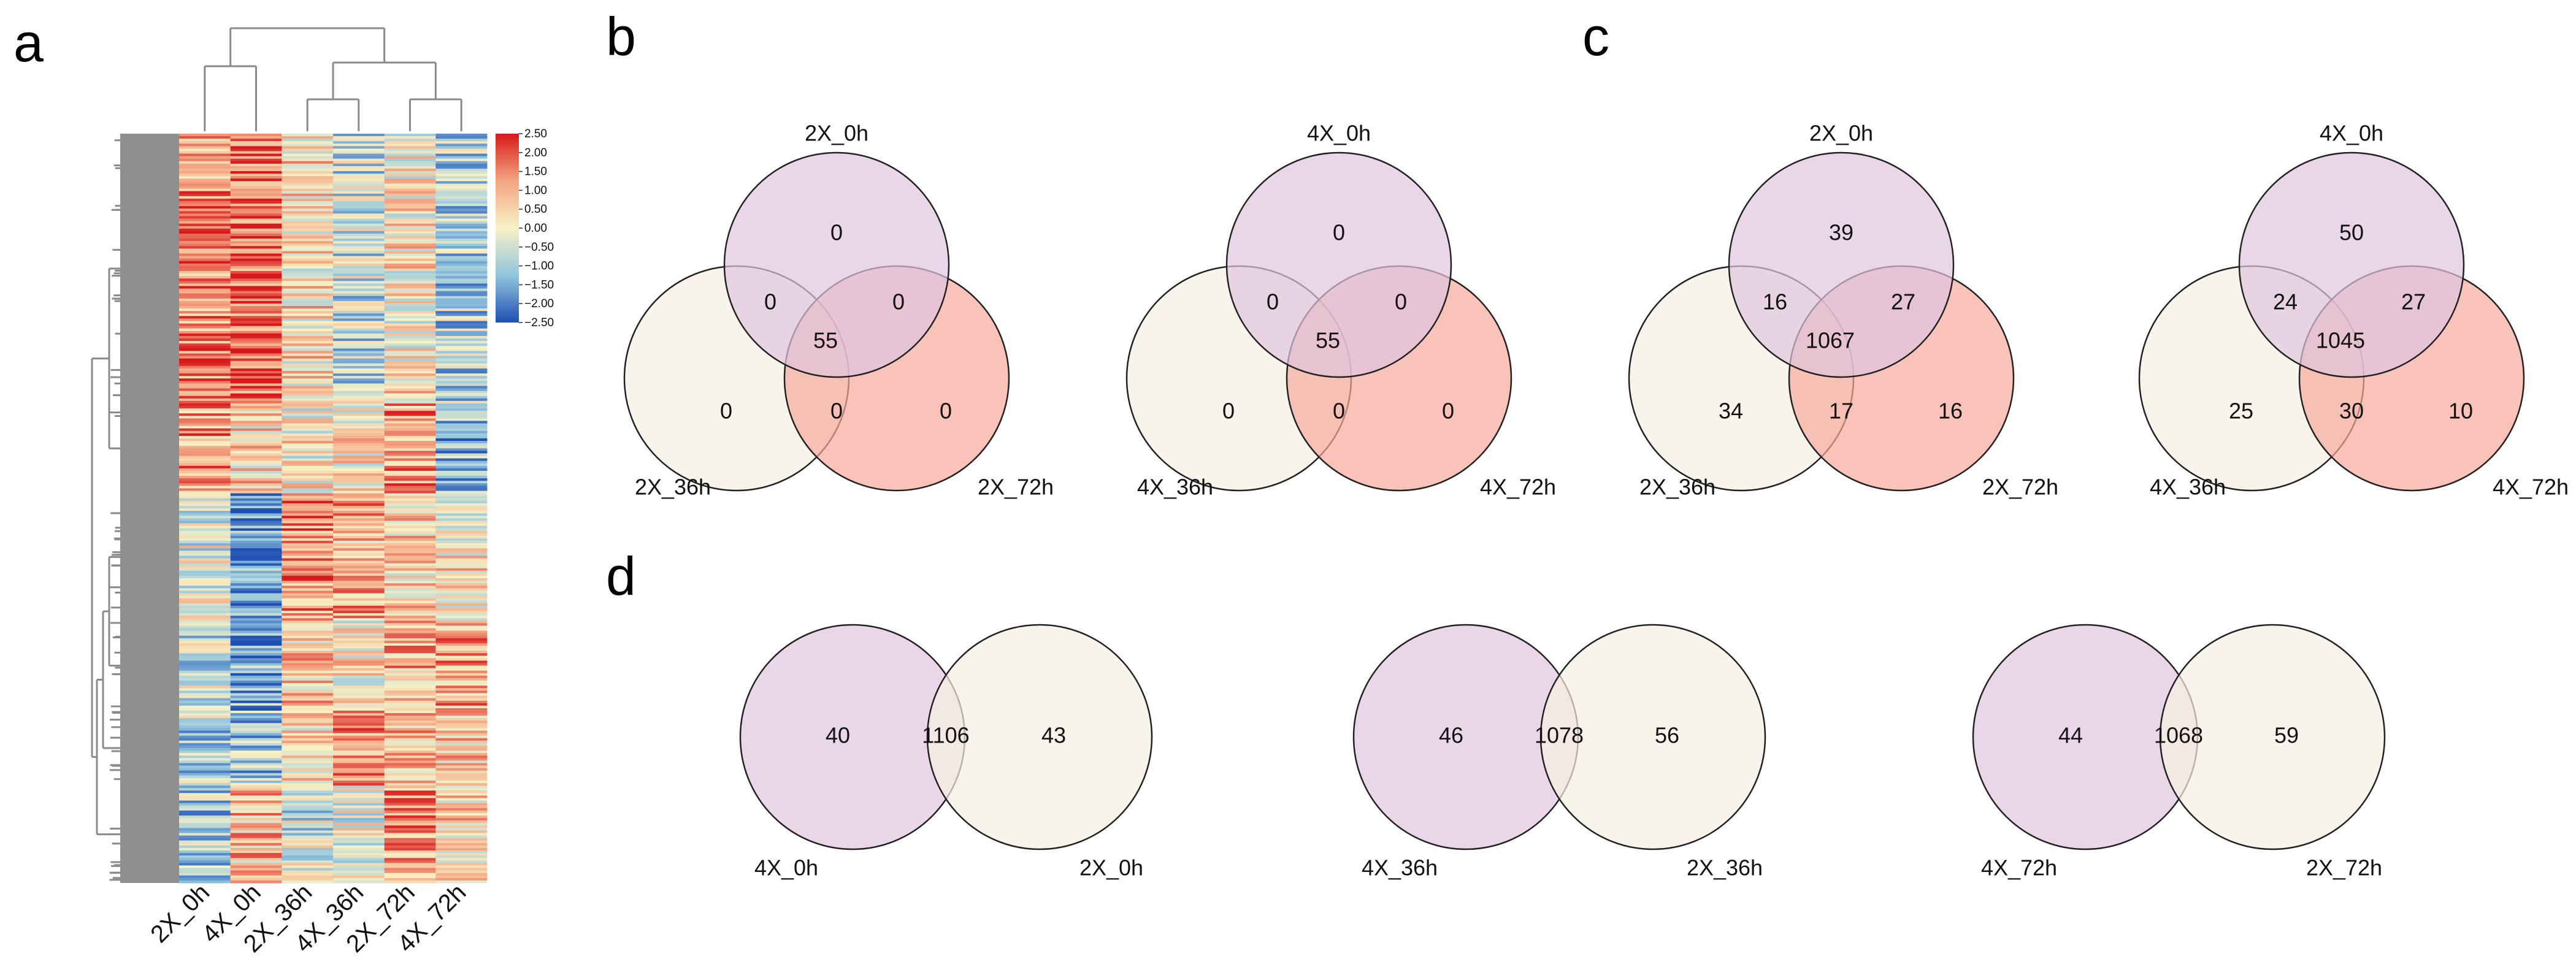  Describe the element at coordinates (333, 79) in the screenshot. I see `column-dendrogram` at that location.